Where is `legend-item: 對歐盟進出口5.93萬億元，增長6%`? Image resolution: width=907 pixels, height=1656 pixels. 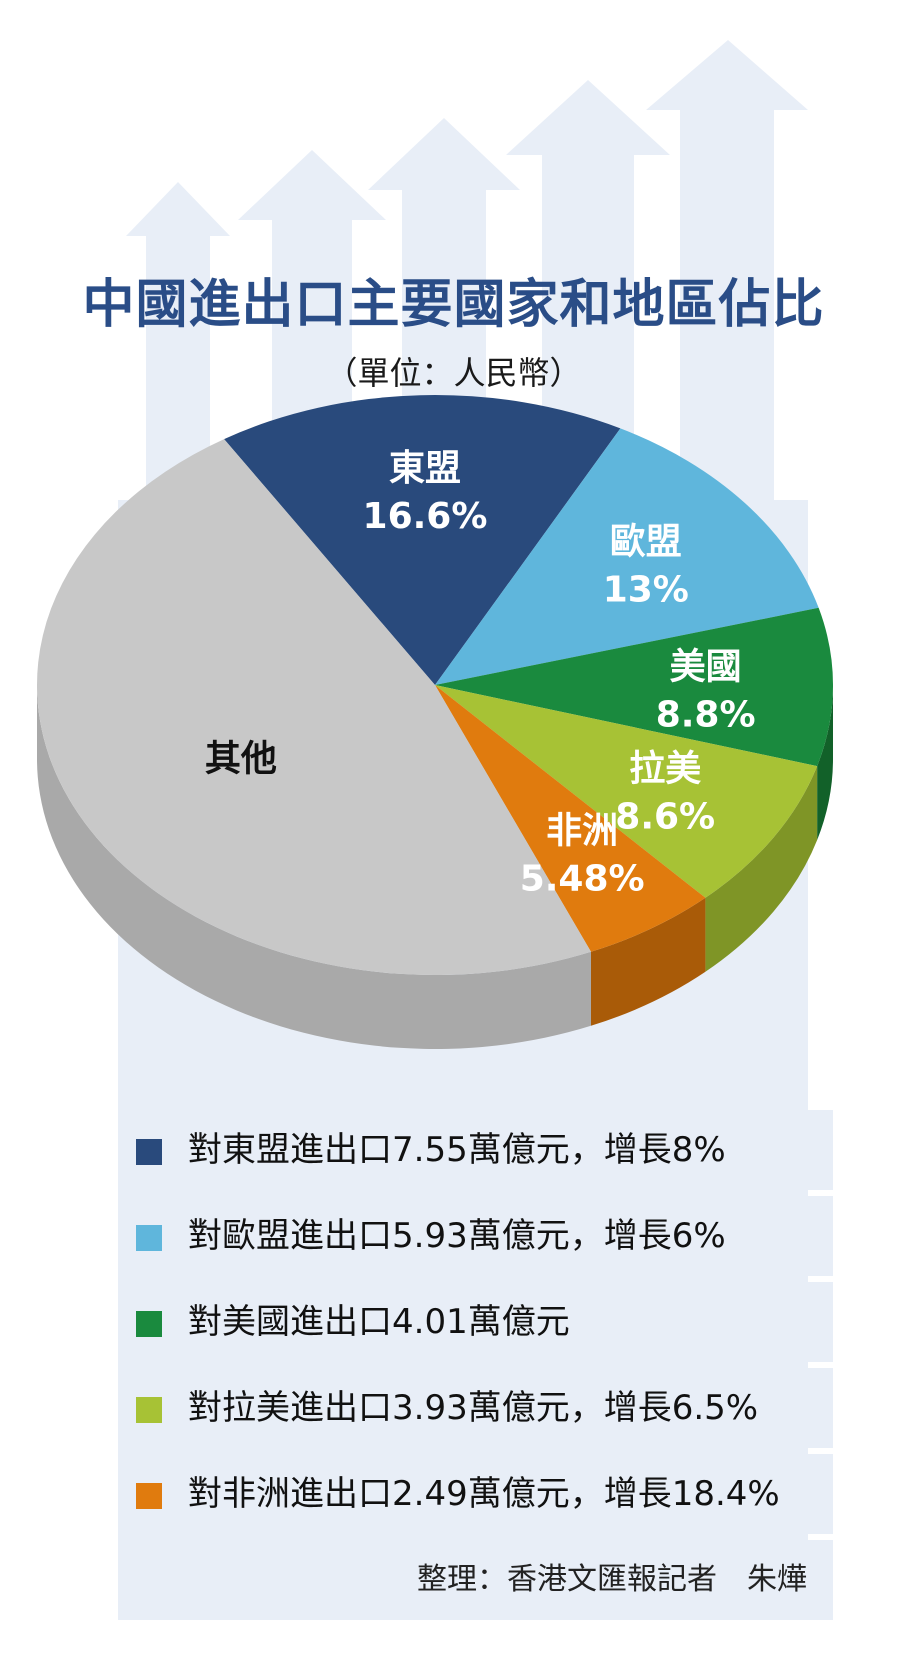 legend-item: 對歐盟進出口5.93萬億元，增長6% is located at coordinates (475, 1236).